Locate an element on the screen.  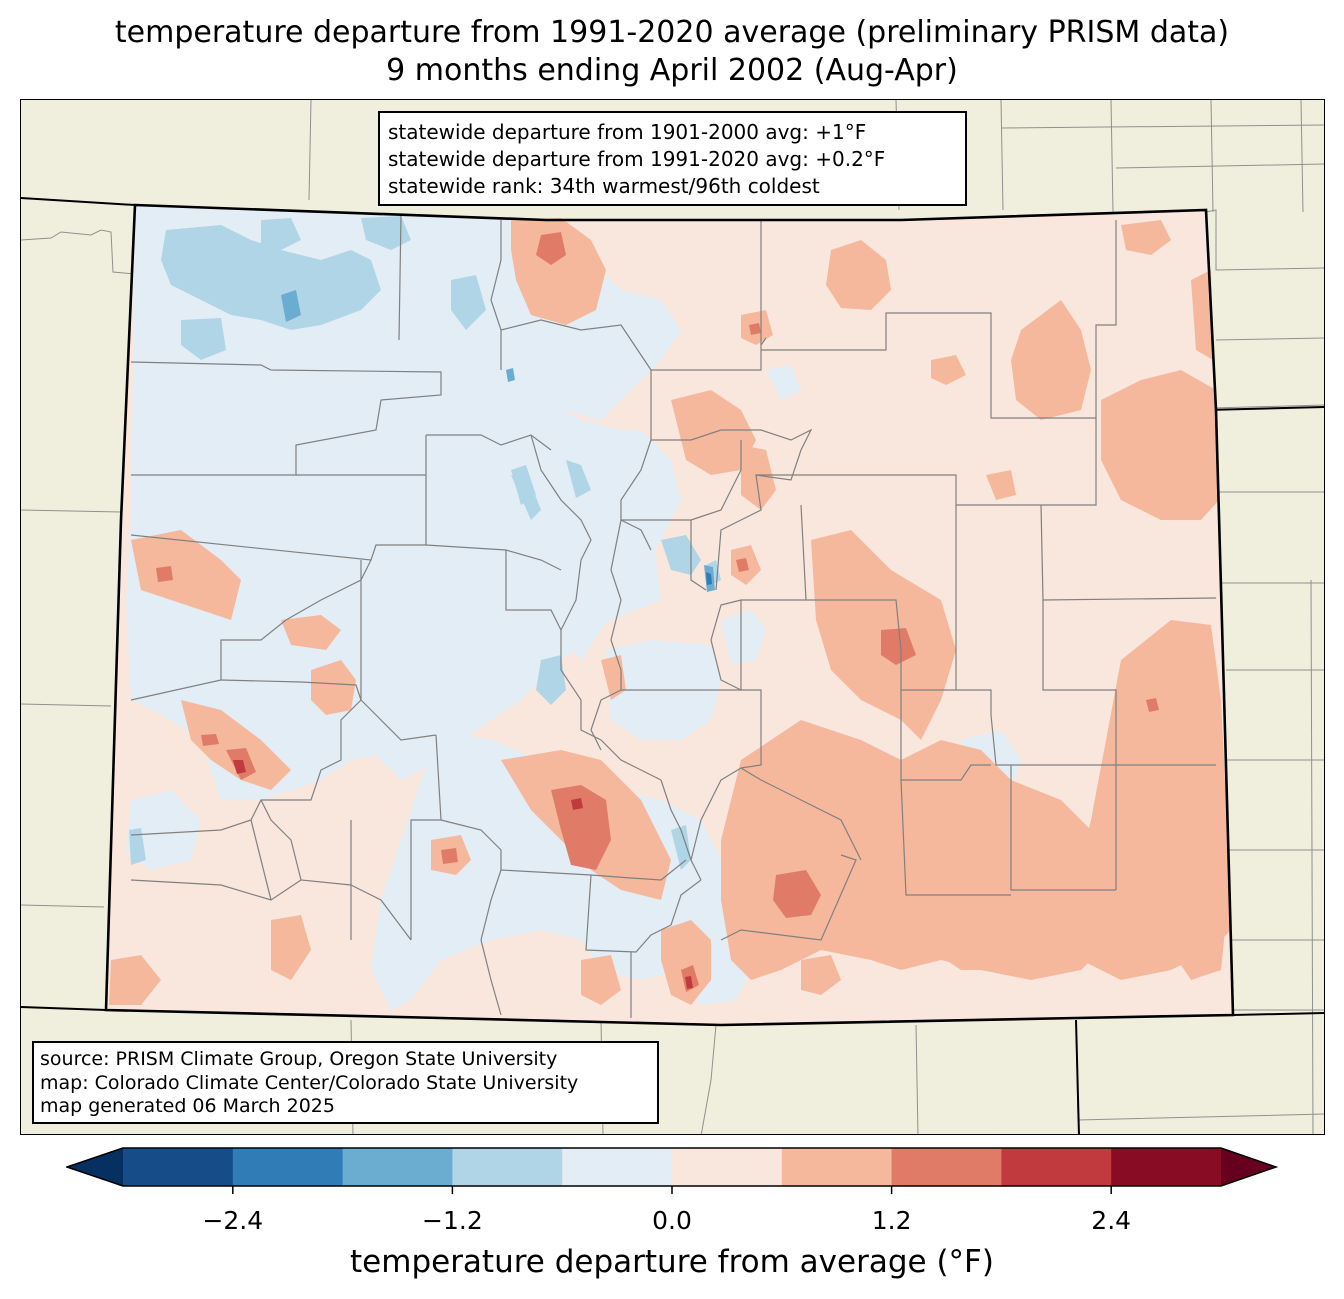
colorbar-outline is located at coordinates (672, 1167).